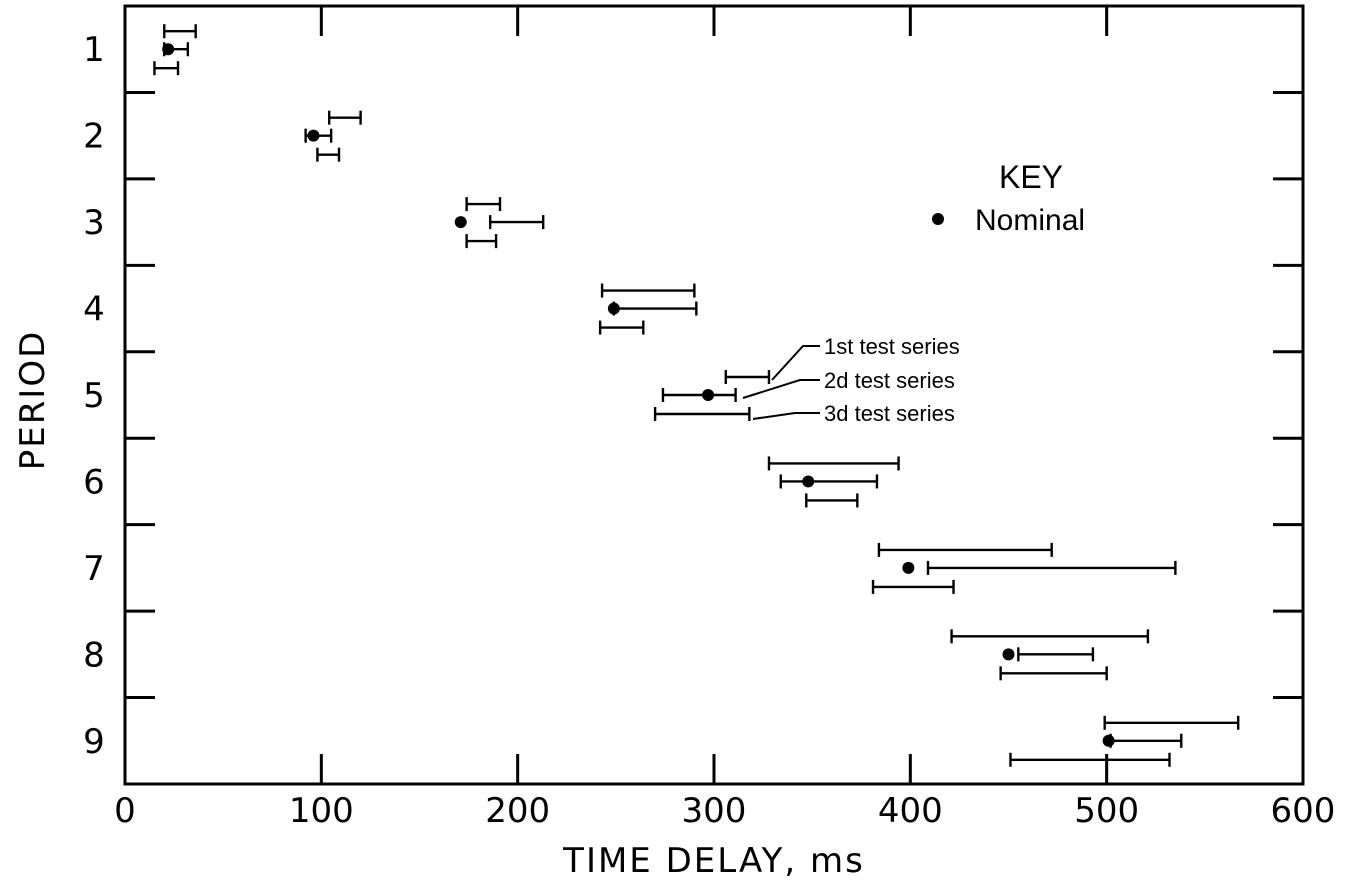  What do you see at coordinates (910, 811) in the screenshot?
I see `x-tick-label: 400` at bounding box center [910, 811].